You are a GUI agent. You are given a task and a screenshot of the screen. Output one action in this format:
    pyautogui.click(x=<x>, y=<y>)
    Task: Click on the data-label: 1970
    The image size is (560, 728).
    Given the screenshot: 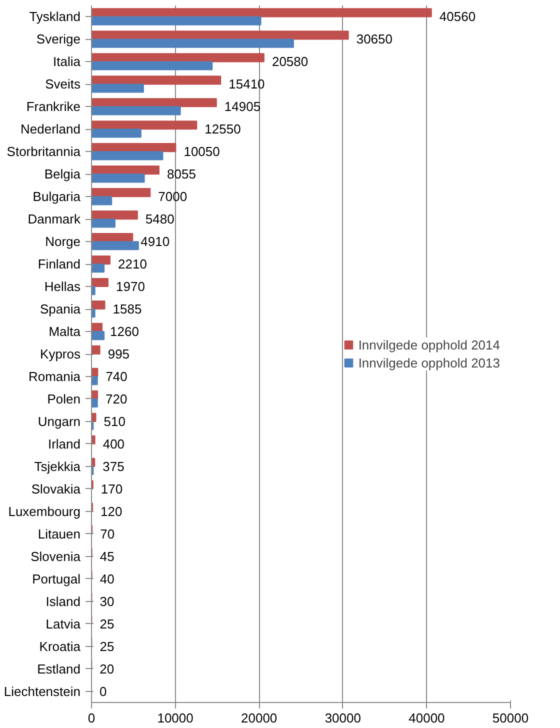 What is the action you would take?
    pyautogui.click(x=130, y=286)
    